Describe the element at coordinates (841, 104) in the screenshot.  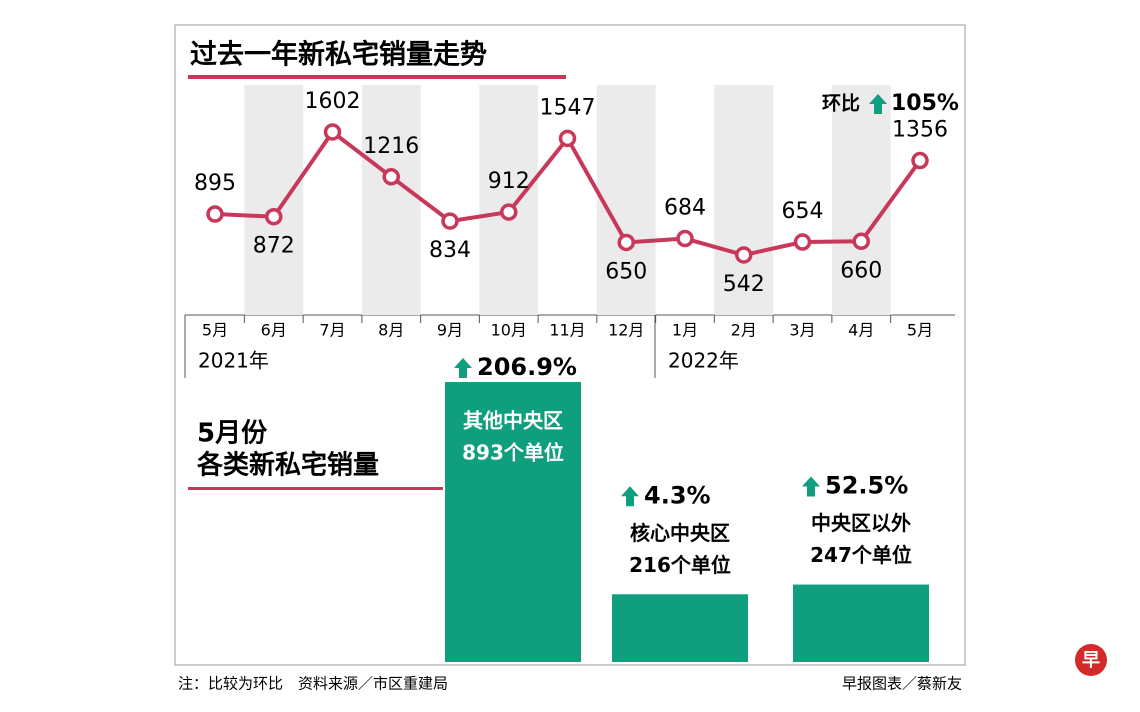
I see `annotation-label: 环比` at that location.